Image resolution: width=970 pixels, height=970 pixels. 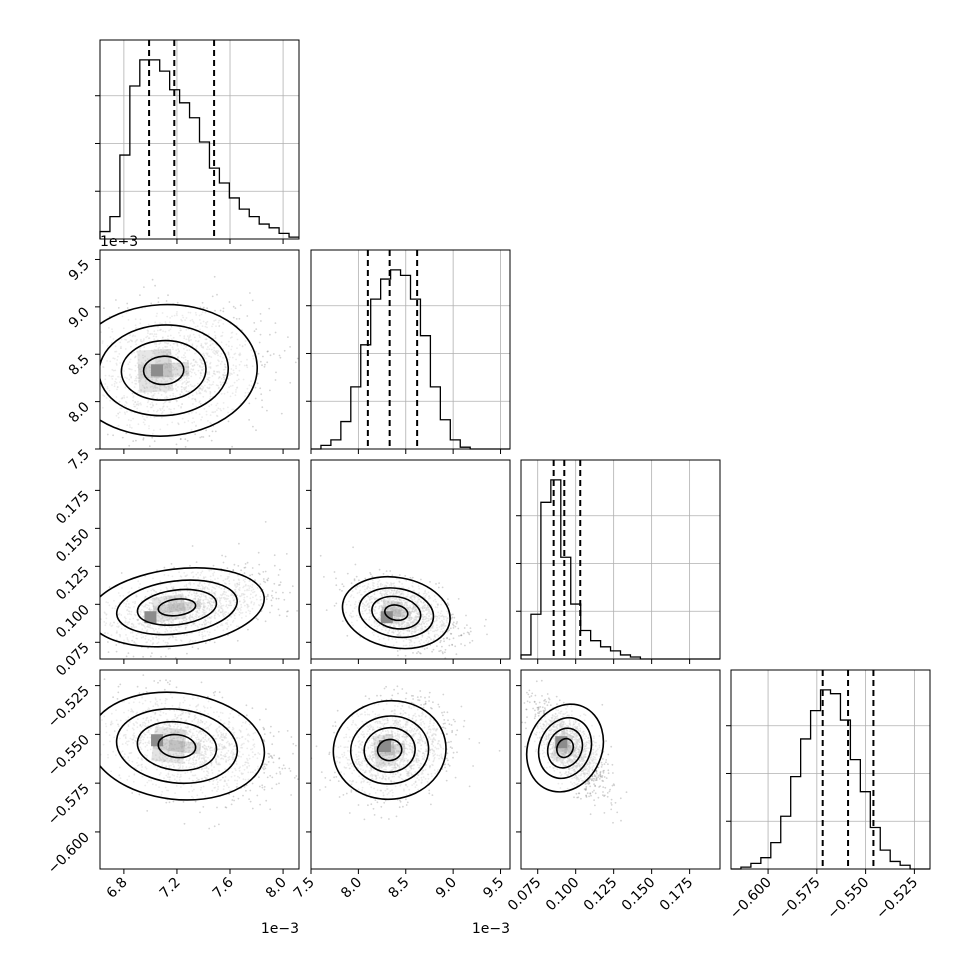 What do you see at coordinates (403, 607) in the screenshot?
I see `panel-1-2-content` at bounding box center [403, 607].